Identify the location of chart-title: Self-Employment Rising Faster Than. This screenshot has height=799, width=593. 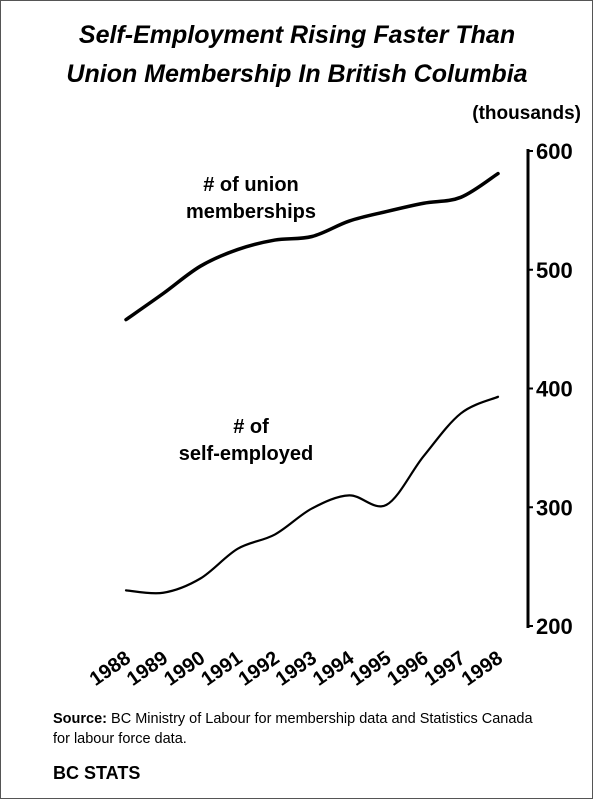
(297, 35).